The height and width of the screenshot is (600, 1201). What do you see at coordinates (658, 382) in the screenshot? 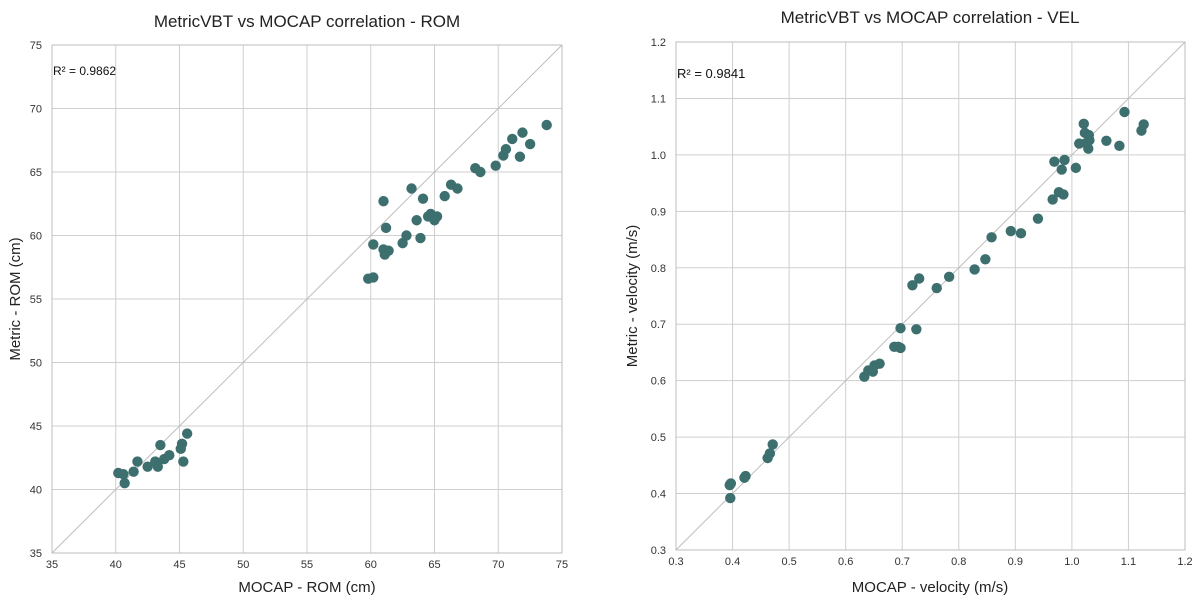
I see `chart-vel-y-tick-label: 0.6` at bounding box center [658, 382].